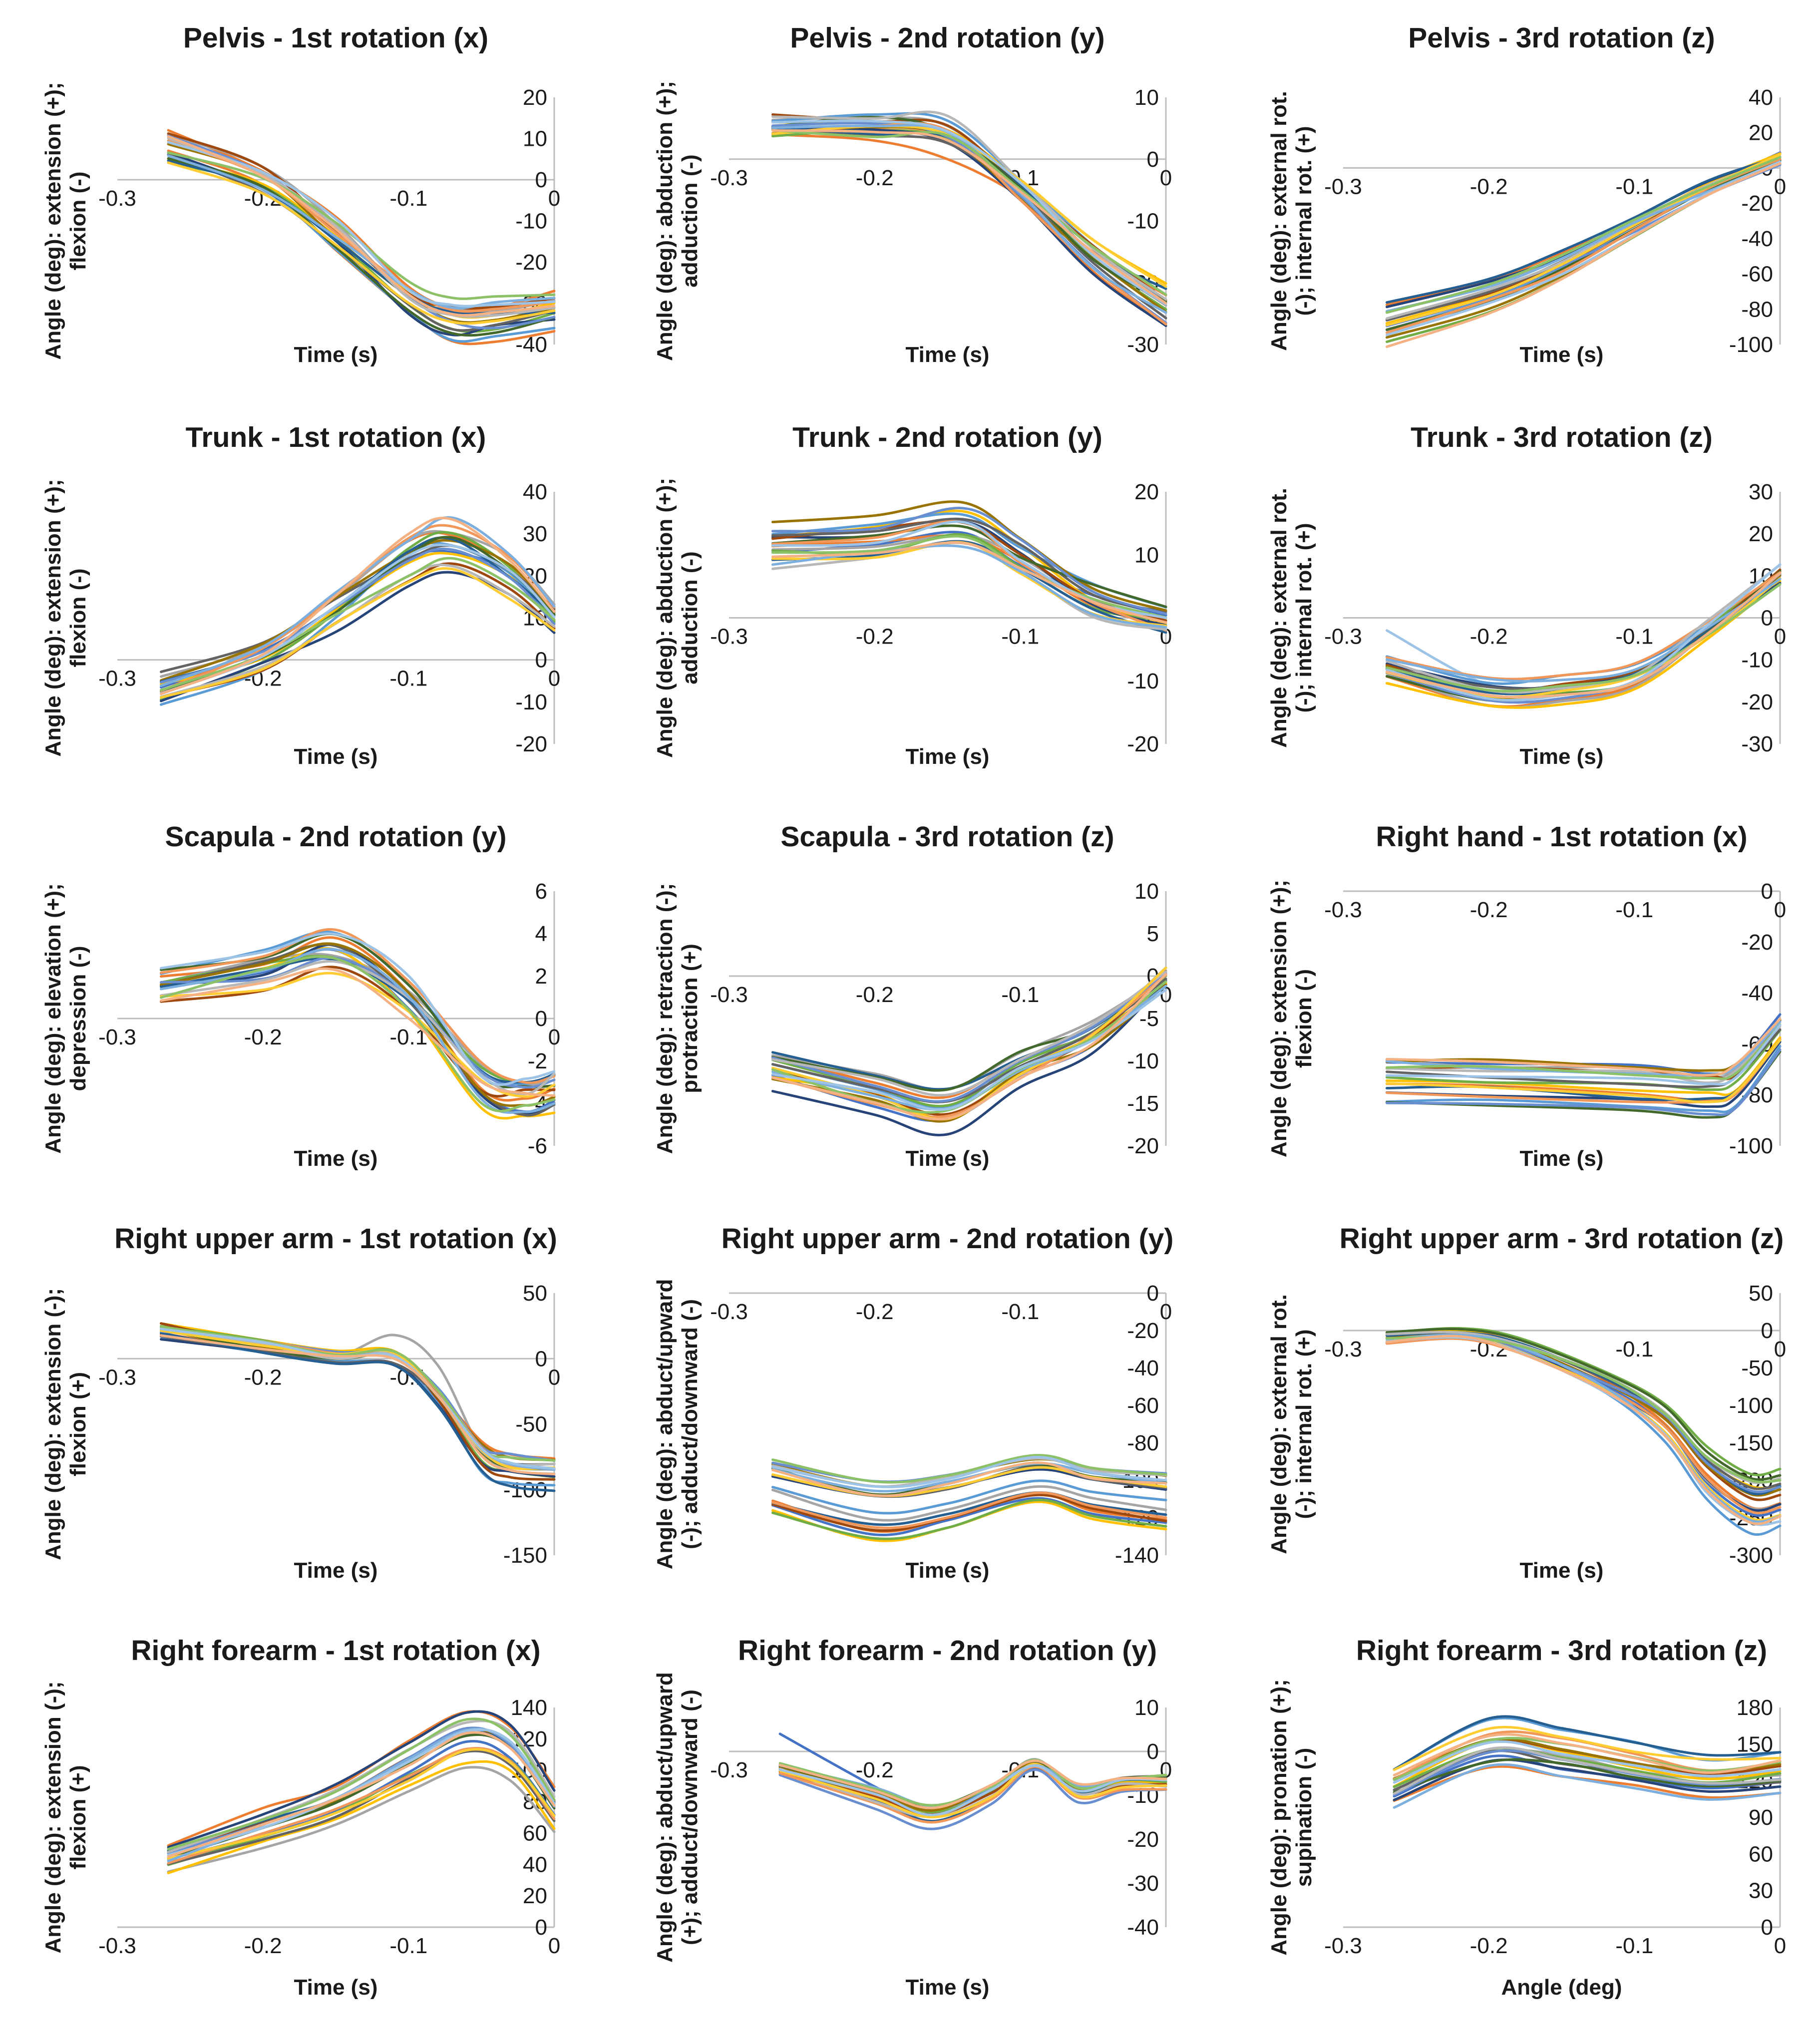 This screenshot has height=2044, width=1811. Describe the element at coordinates (1757, 309) in the screenshot. I see `y-tick-label: -80` at that location.